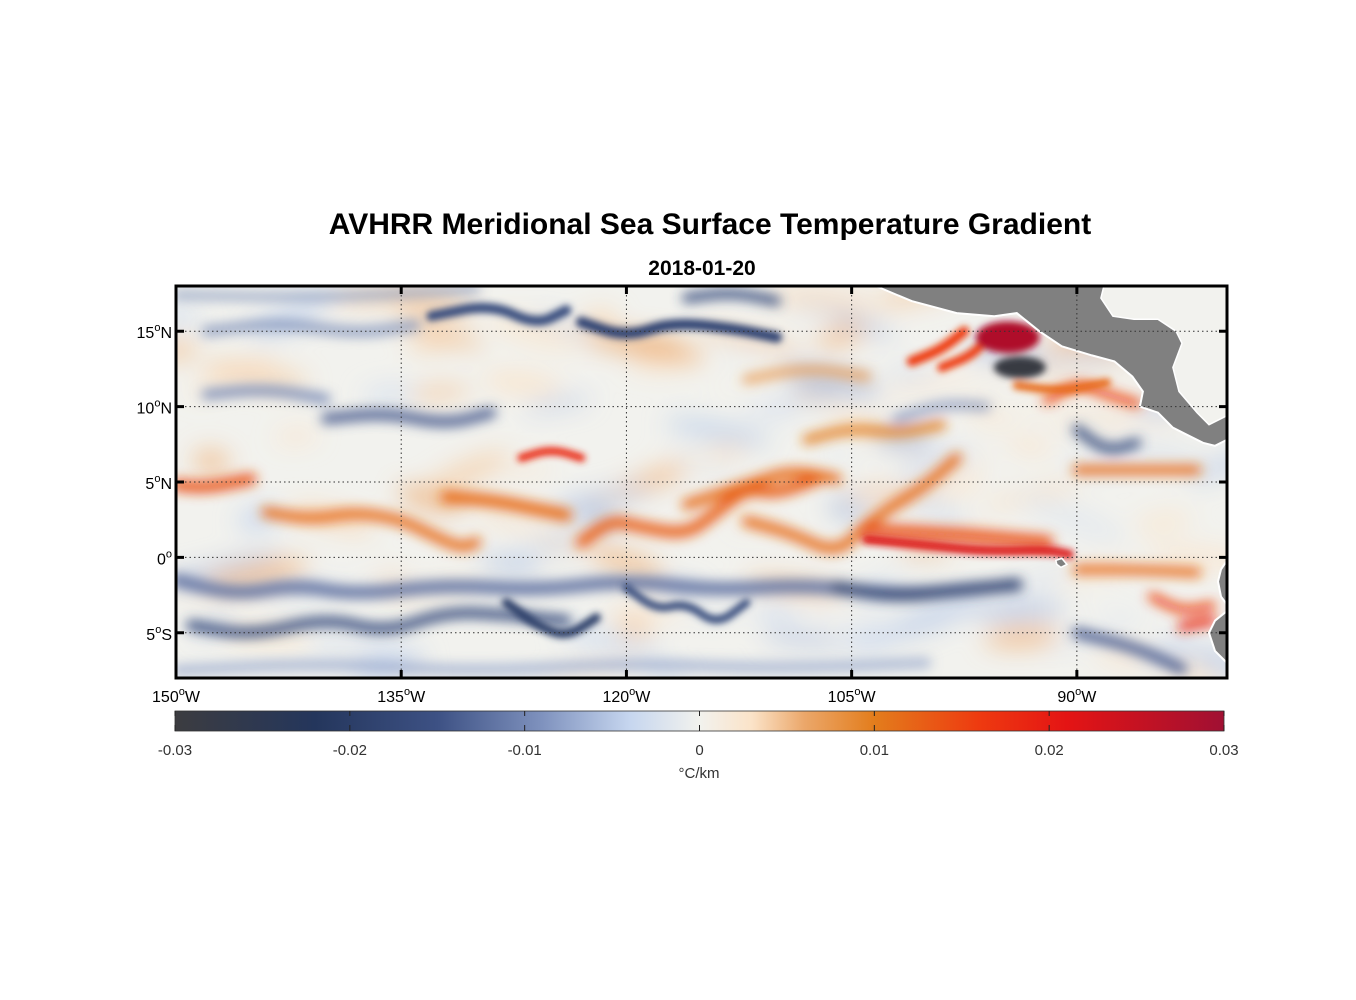 The height and width of the screenshot is (1000, 1356). I want to click on lat-tick-label: 15oN, so click(154, 332).